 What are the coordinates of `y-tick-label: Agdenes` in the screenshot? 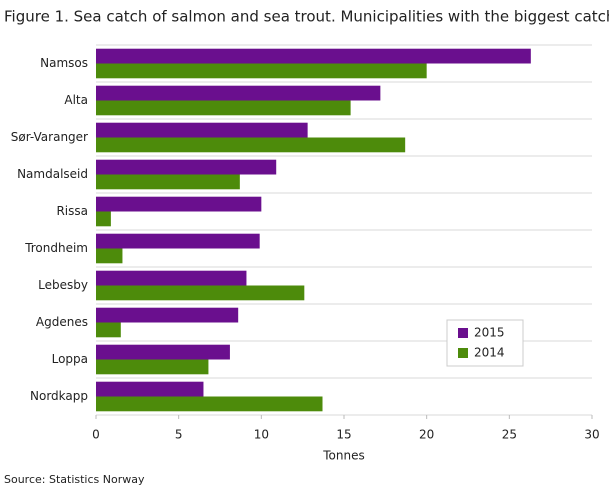 It's located at (62, 322).